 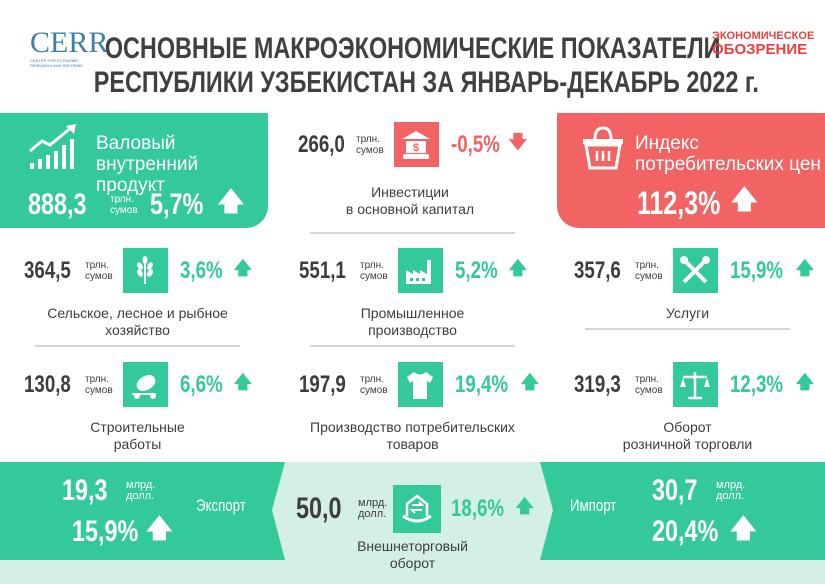 I want to click on gdp-label: Валовый внутренний продукт, so click(x=147, y=164).